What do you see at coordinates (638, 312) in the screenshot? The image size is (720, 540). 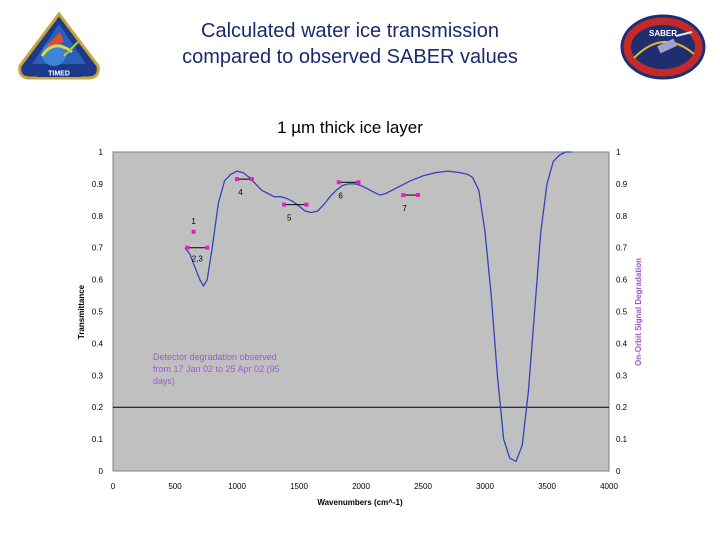 I see `y2-axis-label: On-Orbit Signal Degradation` at bounding box center [638, 312].